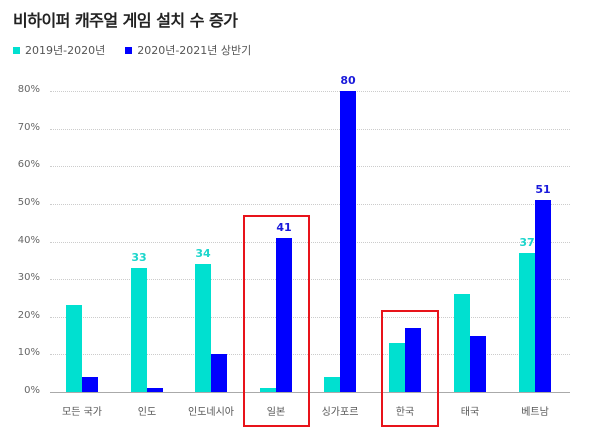 The height and width of the screenshot is (431, 600). I want to click on data-label: 51, so click(543, 190).